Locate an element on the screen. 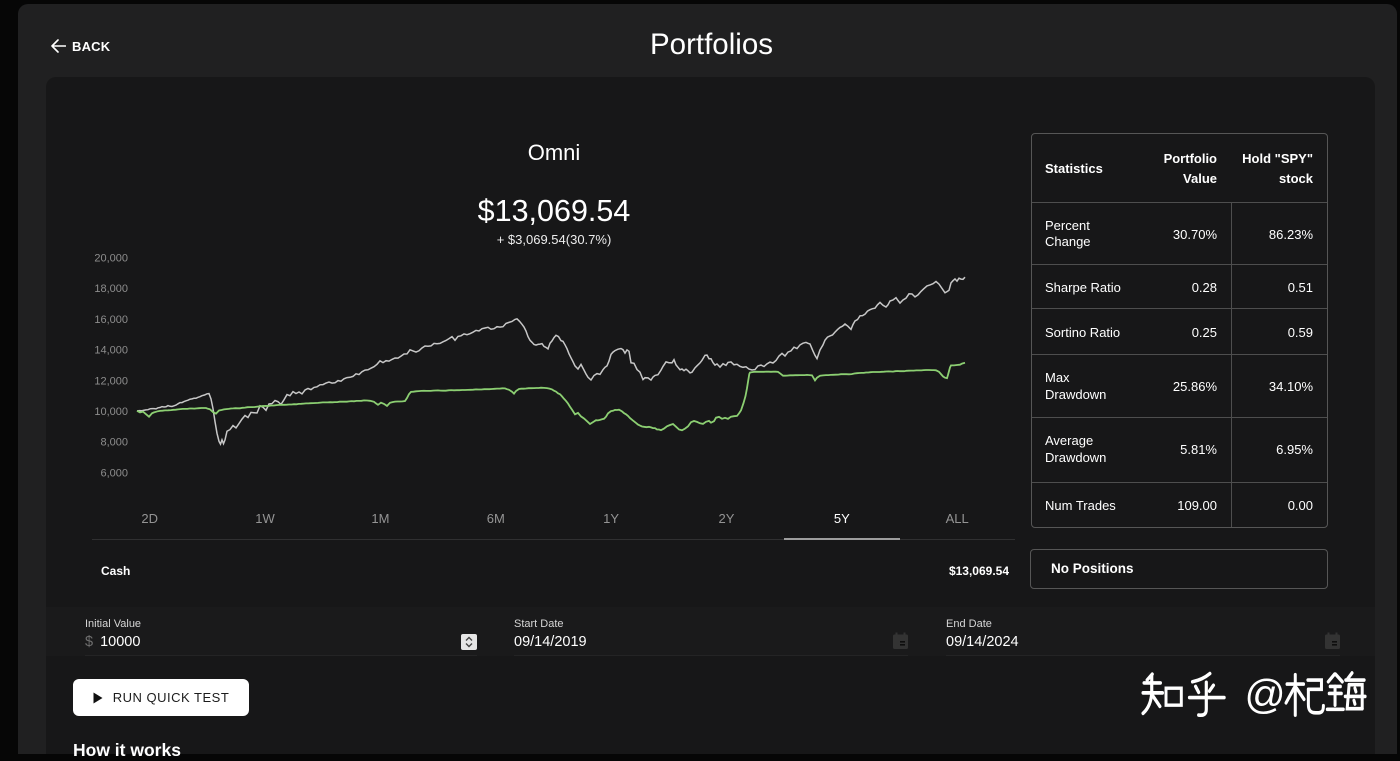 This screenshot has height=761, width=1400. svg-text: 8,000 is located at coordinates (114, 443).